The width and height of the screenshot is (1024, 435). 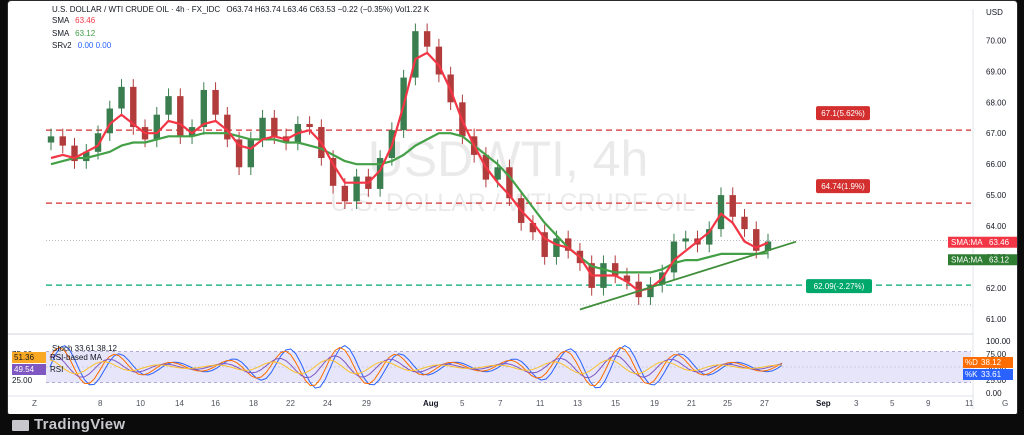 What do you see at coordinates (856, 403) in the screenshot?
I see `x-tick-label: 3` at bounding box center [856, 403].